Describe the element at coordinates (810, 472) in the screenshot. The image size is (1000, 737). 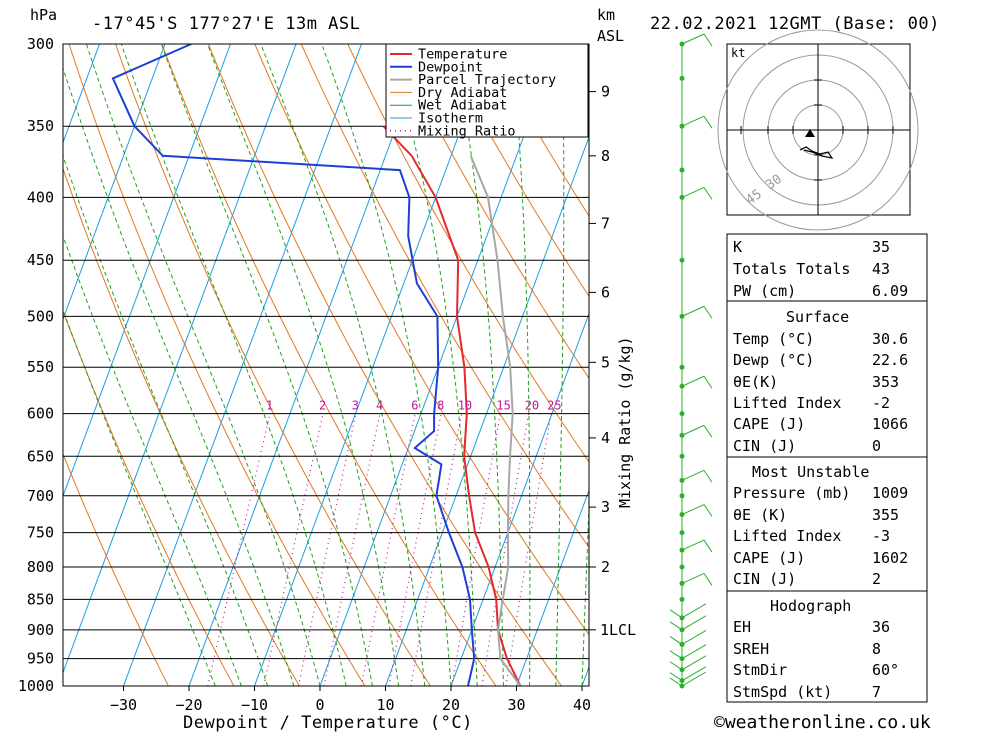
I see `most-unstable-title: Most Unstable` at that location.